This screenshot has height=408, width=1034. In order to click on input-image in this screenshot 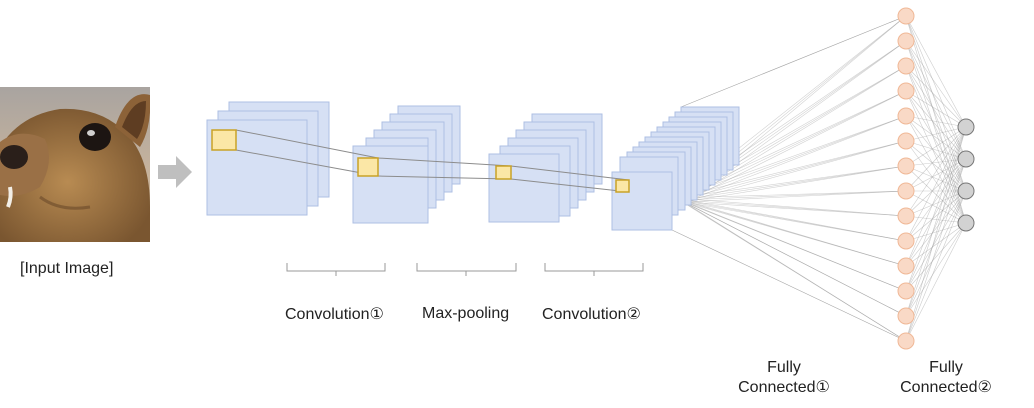, I will do `click(75, 164)`.